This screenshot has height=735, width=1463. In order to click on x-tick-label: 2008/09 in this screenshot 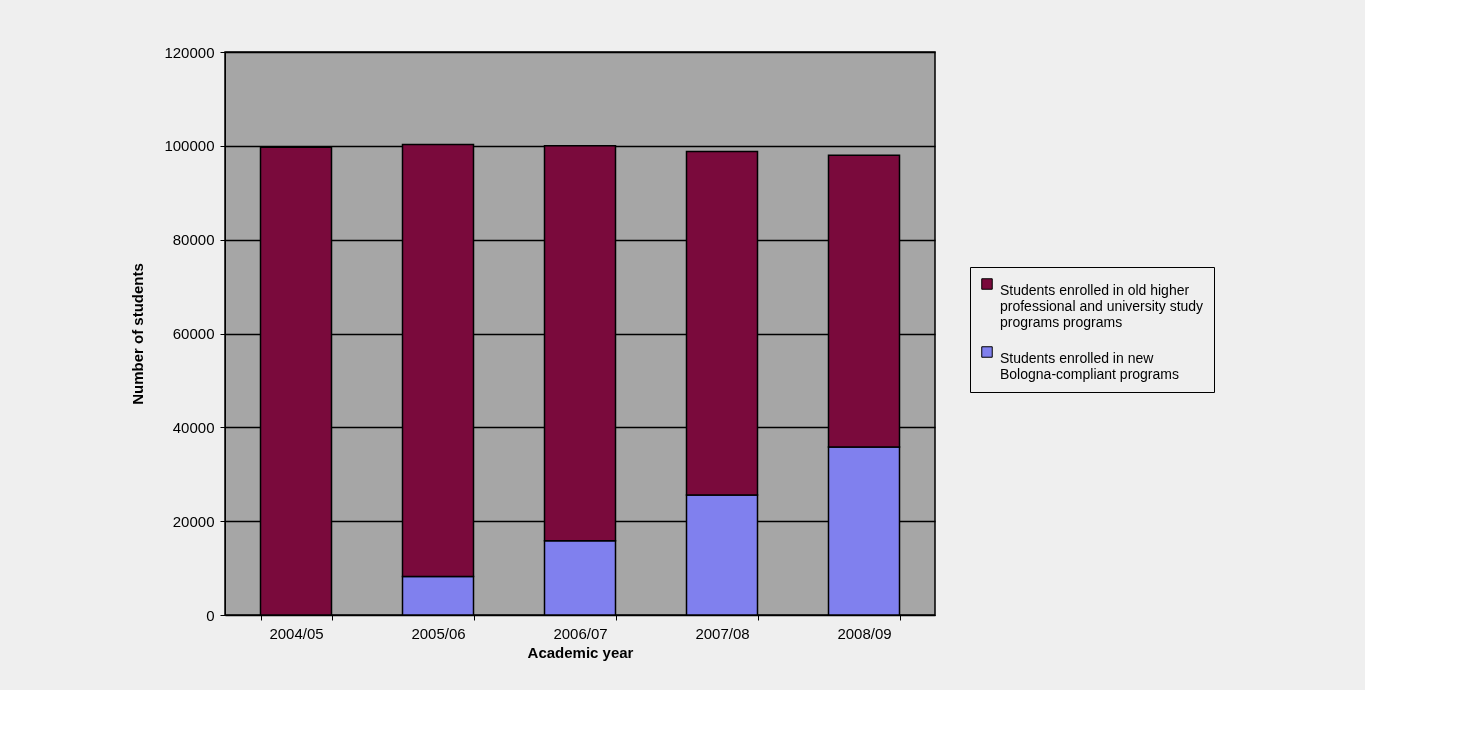, I will do `click(864, 633)`.